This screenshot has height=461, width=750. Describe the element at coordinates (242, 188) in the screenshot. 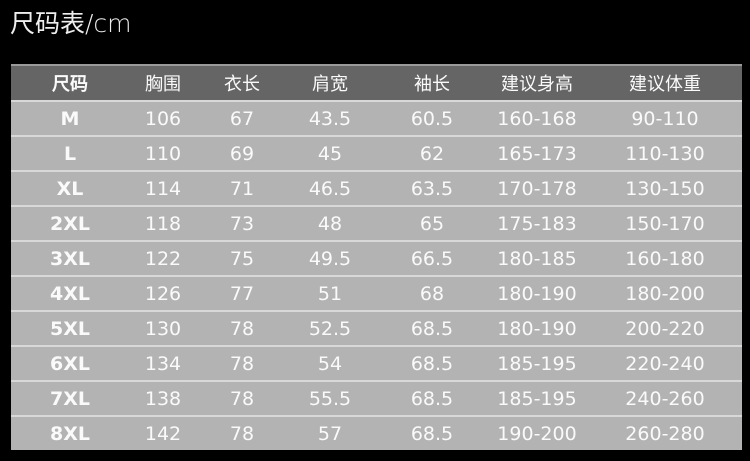

I see `cell-length: 71` at that location.